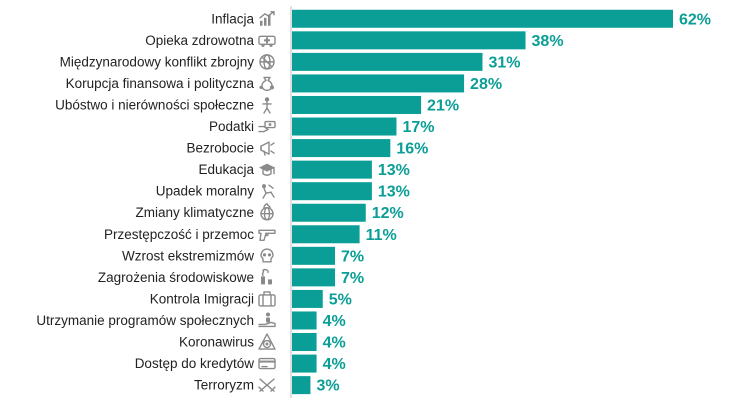  I want to click on globe-fire-icon, so click(267, 212).